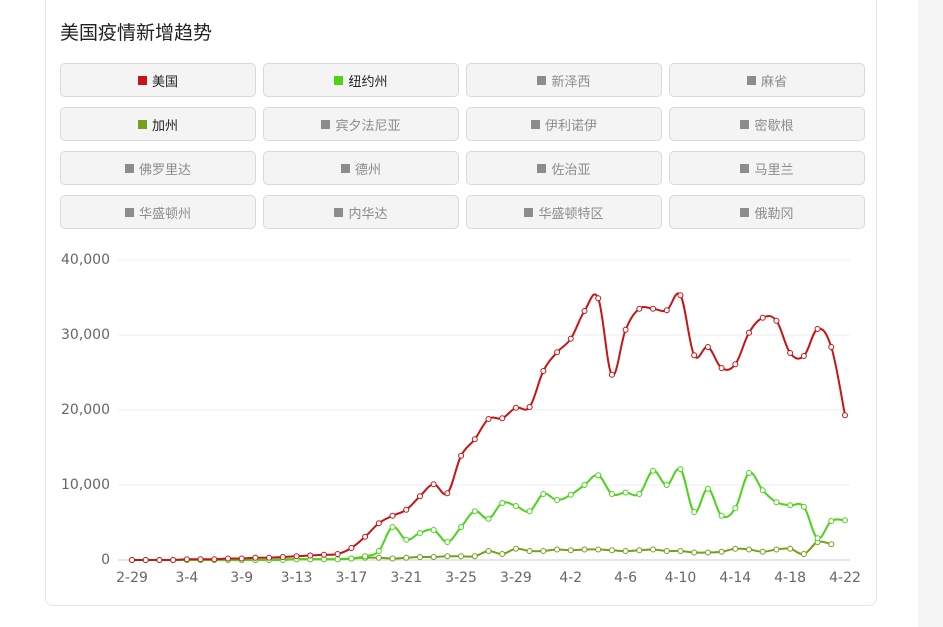 The width and height of the screenshot is (943, 627). I want to click on legend-button: 新泽西, so click(564, 80).